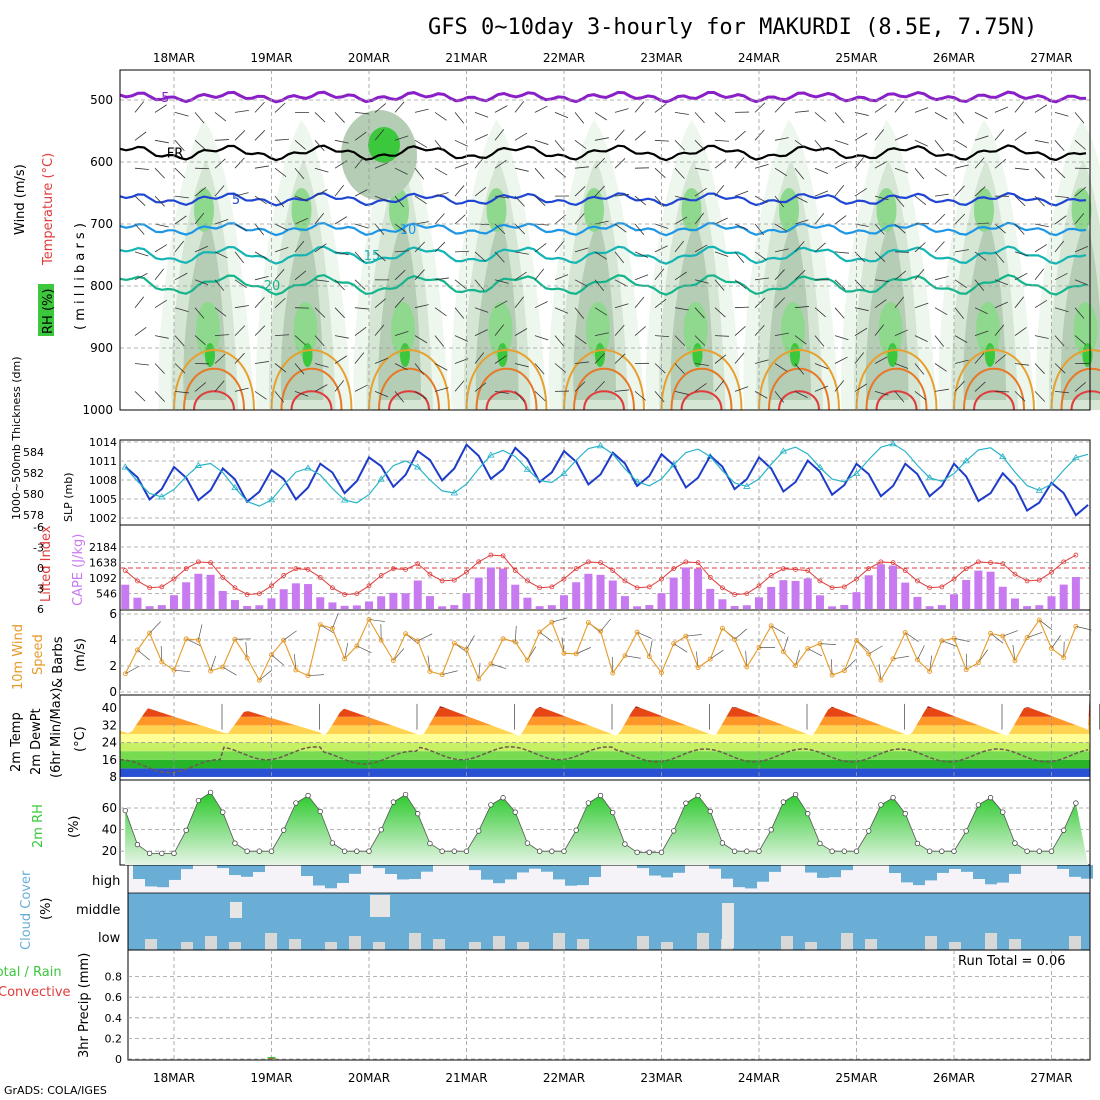 Image resolution: width=1100 pixels, height=1100 pixels. Describe the element at coordinates (236, 910) in the screenshot. I see `cloud-mid-gap` at that location.